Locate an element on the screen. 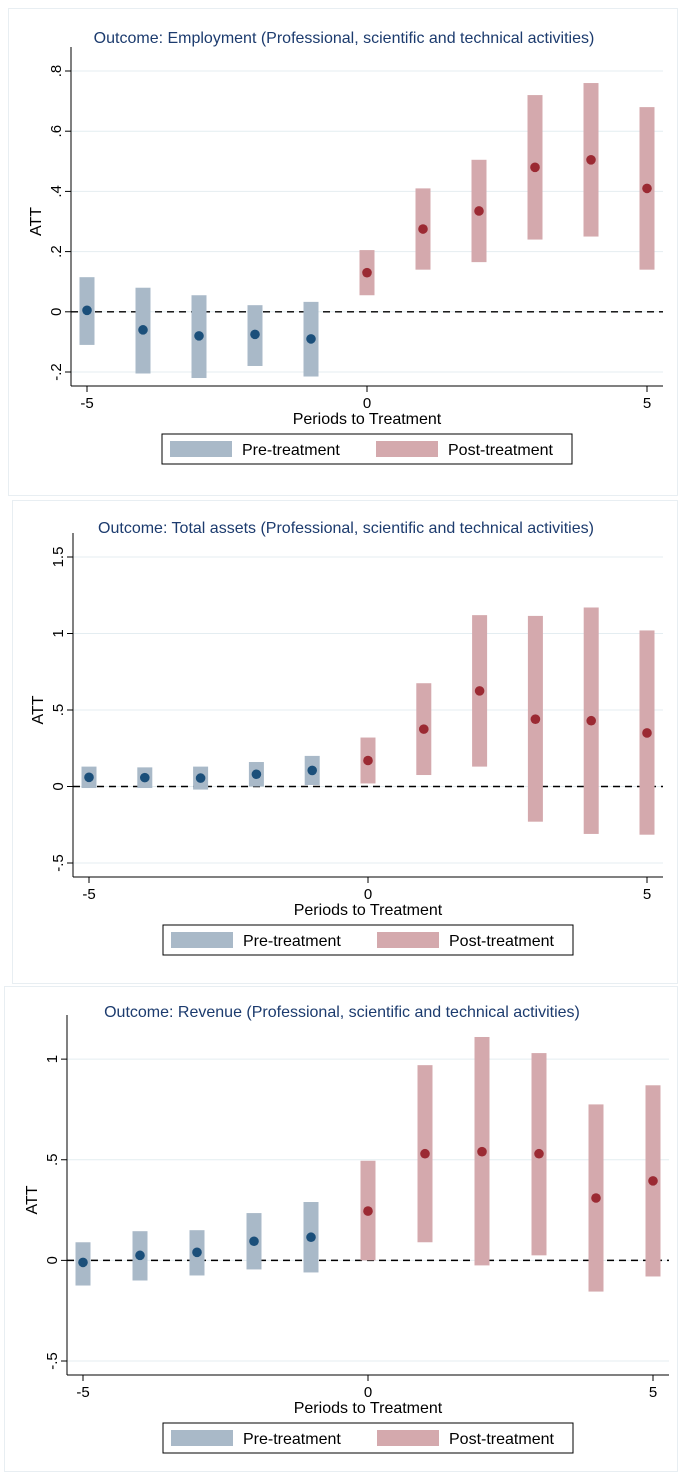 This screenshot has width=678, height=1476. y-tick-label: .8 is located at coordinates (56, 71).